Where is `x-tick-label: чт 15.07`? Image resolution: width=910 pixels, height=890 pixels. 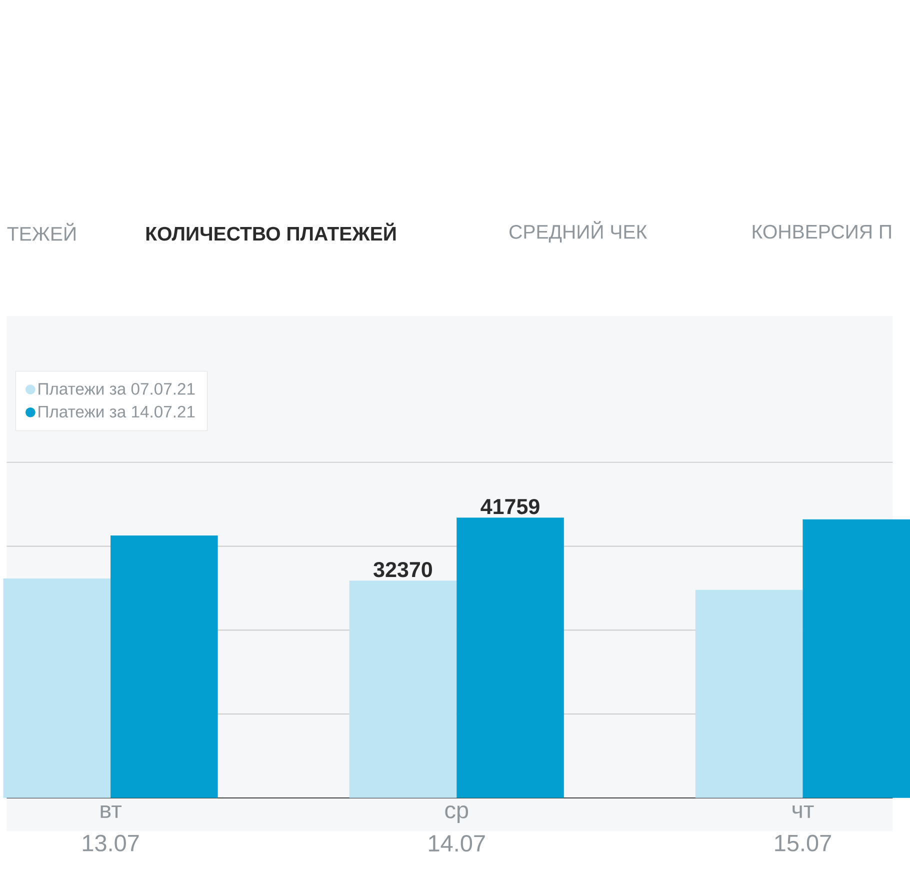 x-tick-label: чт 15.07 is located at coordinates (803, 829).